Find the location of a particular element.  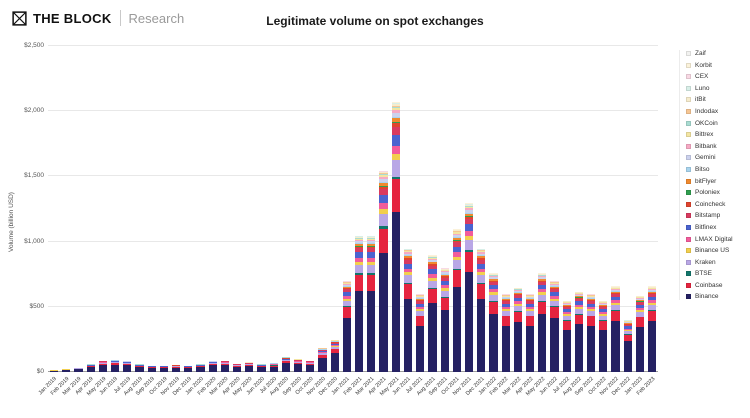

bar-mar-2021 is located at coordinates (371, 303).